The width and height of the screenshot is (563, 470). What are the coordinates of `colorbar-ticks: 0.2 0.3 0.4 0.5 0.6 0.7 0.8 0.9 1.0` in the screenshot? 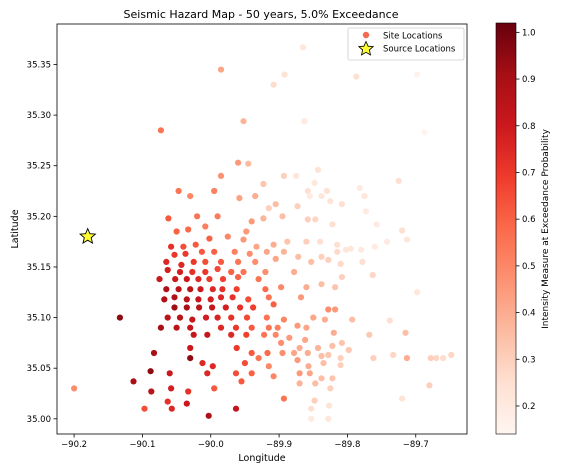 It's located at (526, 220).